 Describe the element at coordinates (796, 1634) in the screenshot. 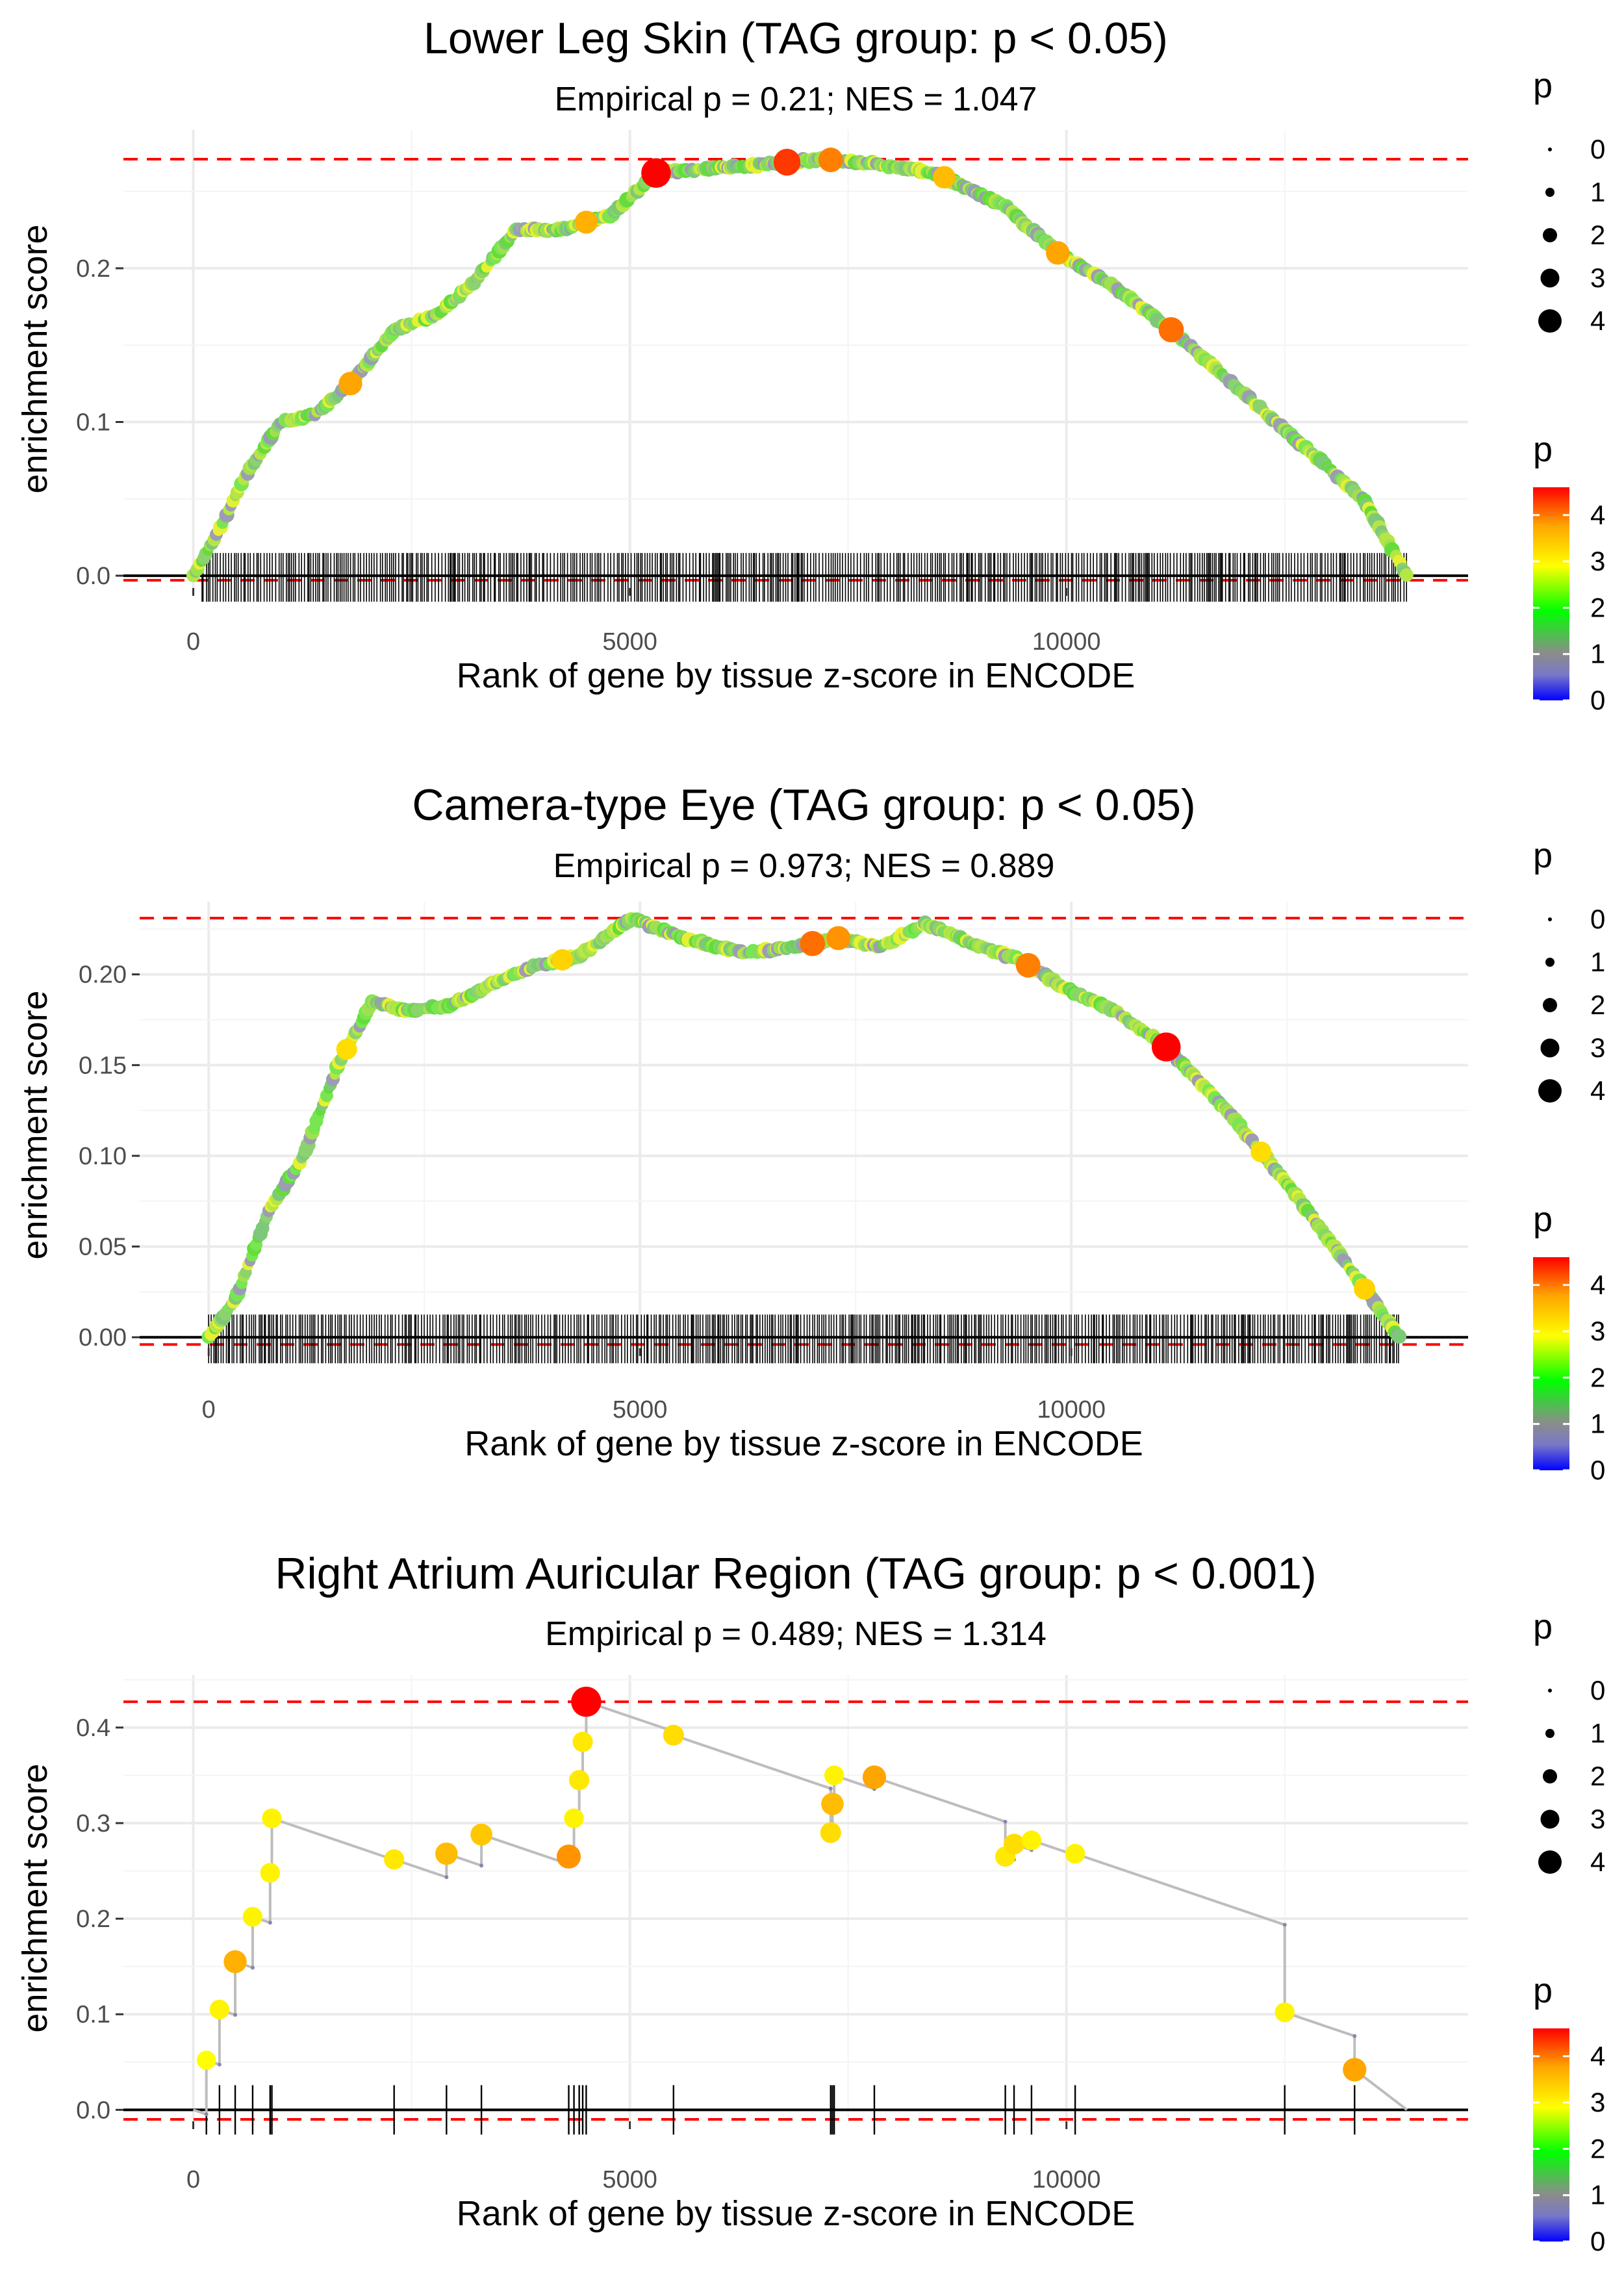

I see `chart-subtitle: Empirical p = 0.489; NES = 1.314` at that location.